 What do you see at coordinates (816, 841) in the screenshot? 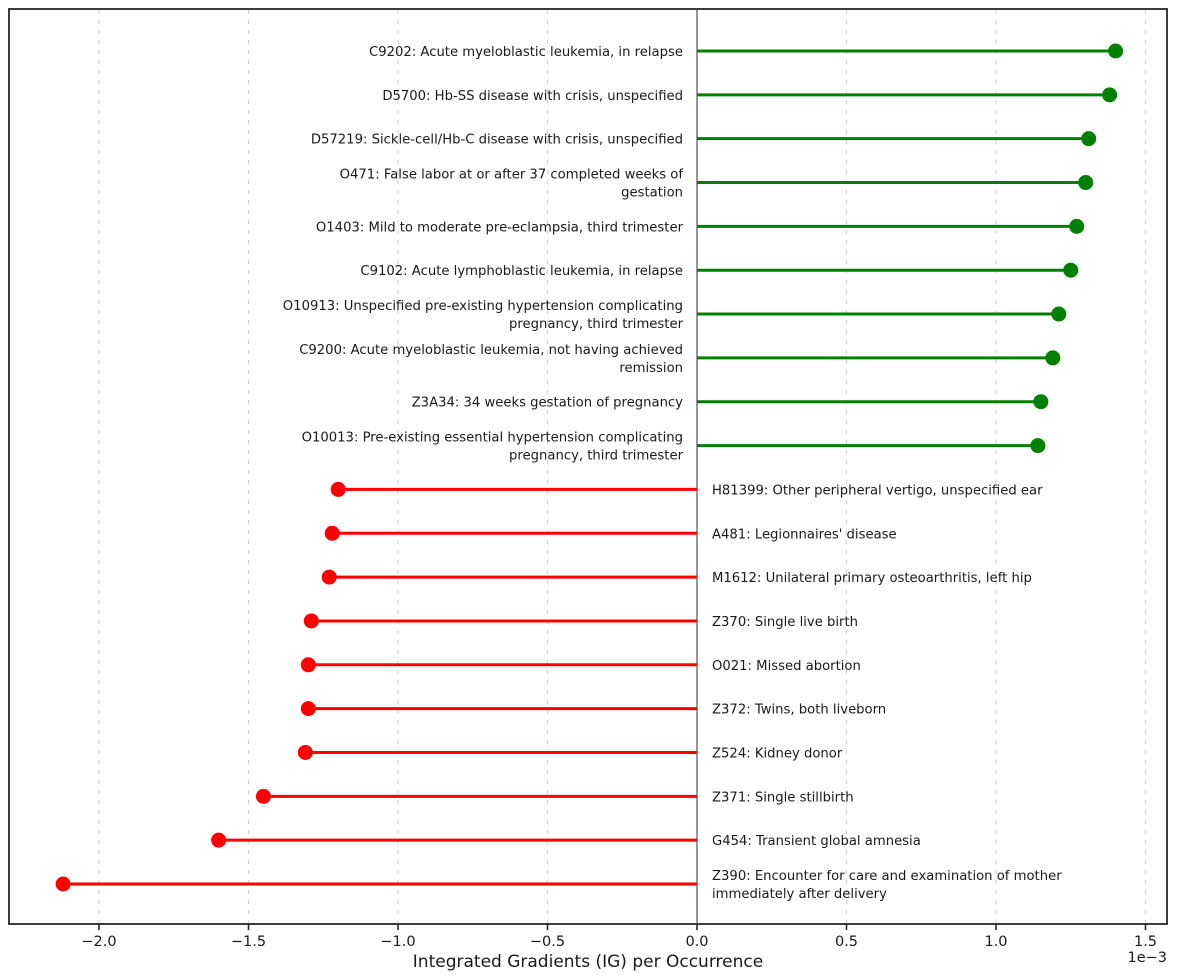
I see `category-label: G454: Transient global amnesia` at bounding box center [816, 841].